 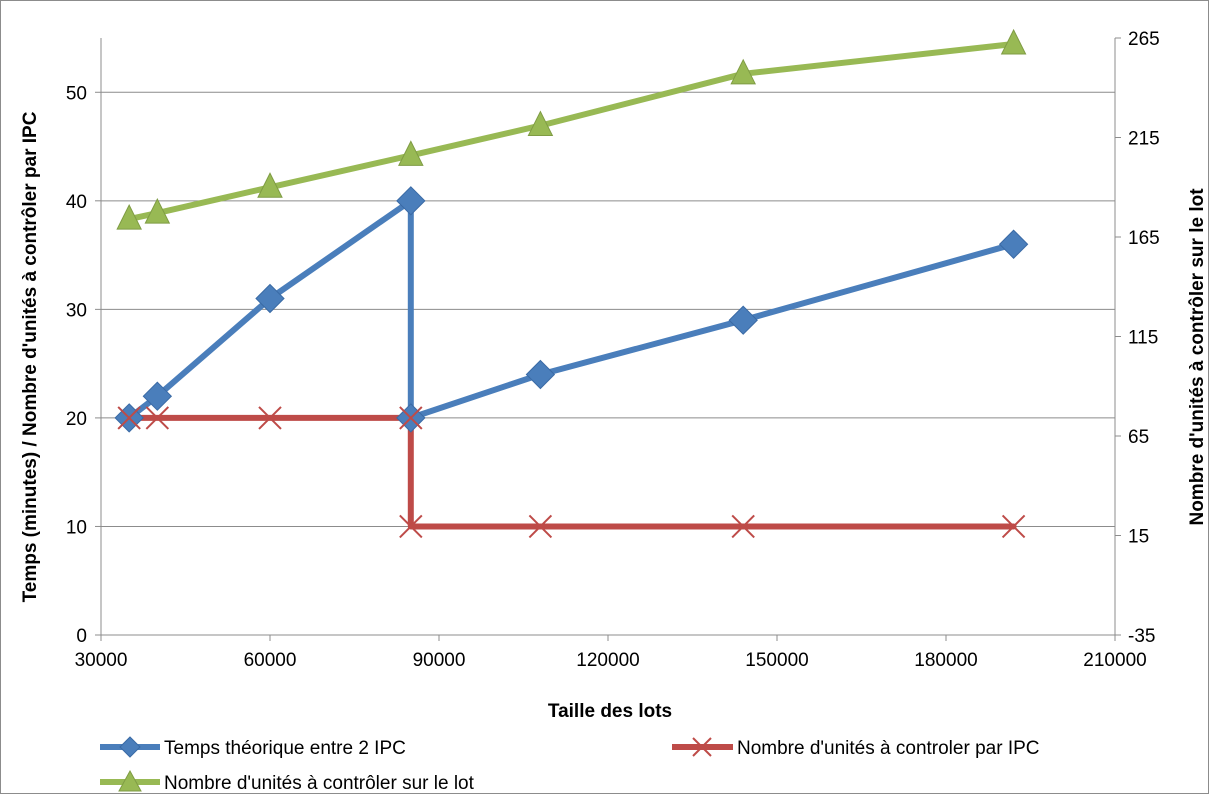 What do you see at coordinates (101, 660) in the screenshot?
I see `x-tick-label: 30000` at bounding box center [101, 660].